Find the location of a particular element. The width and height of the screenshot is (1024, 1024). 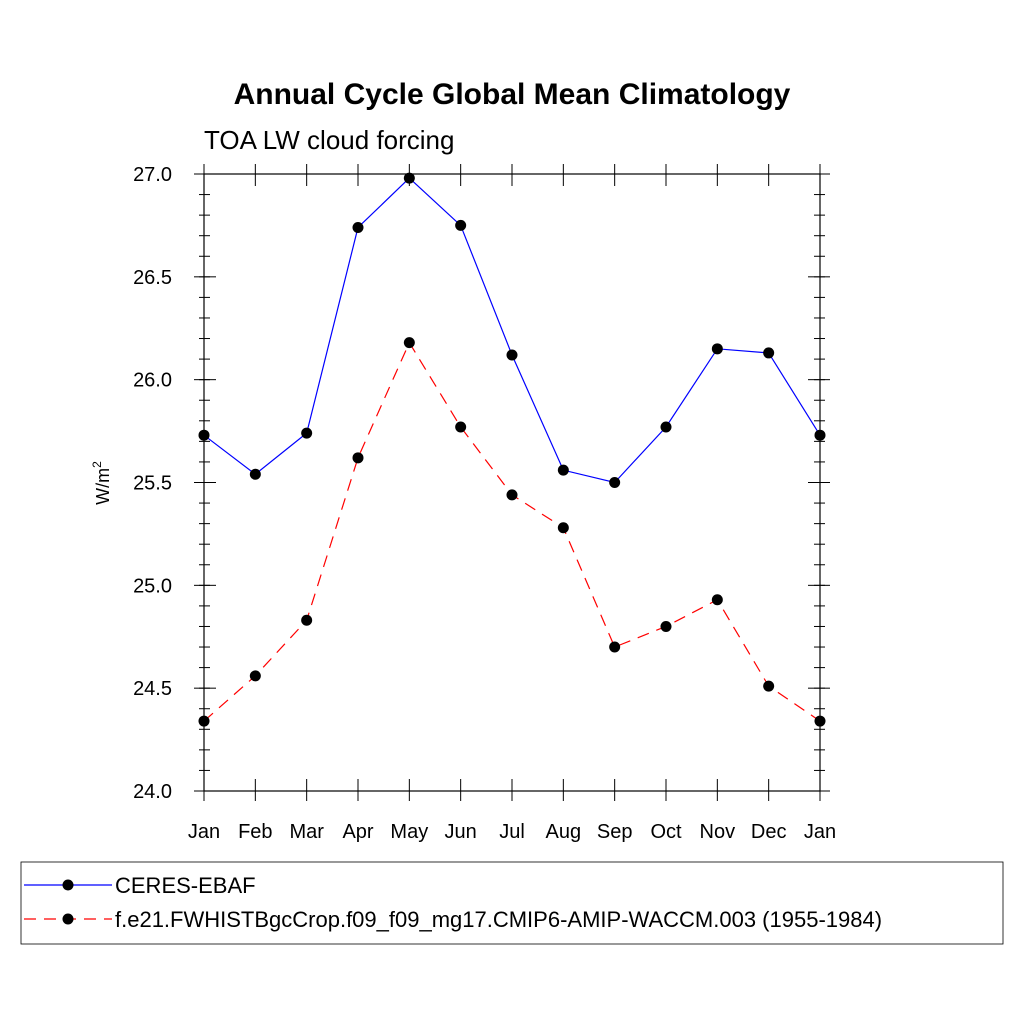

y-tick-label: 26.0 is located at coordinates (152, 381).